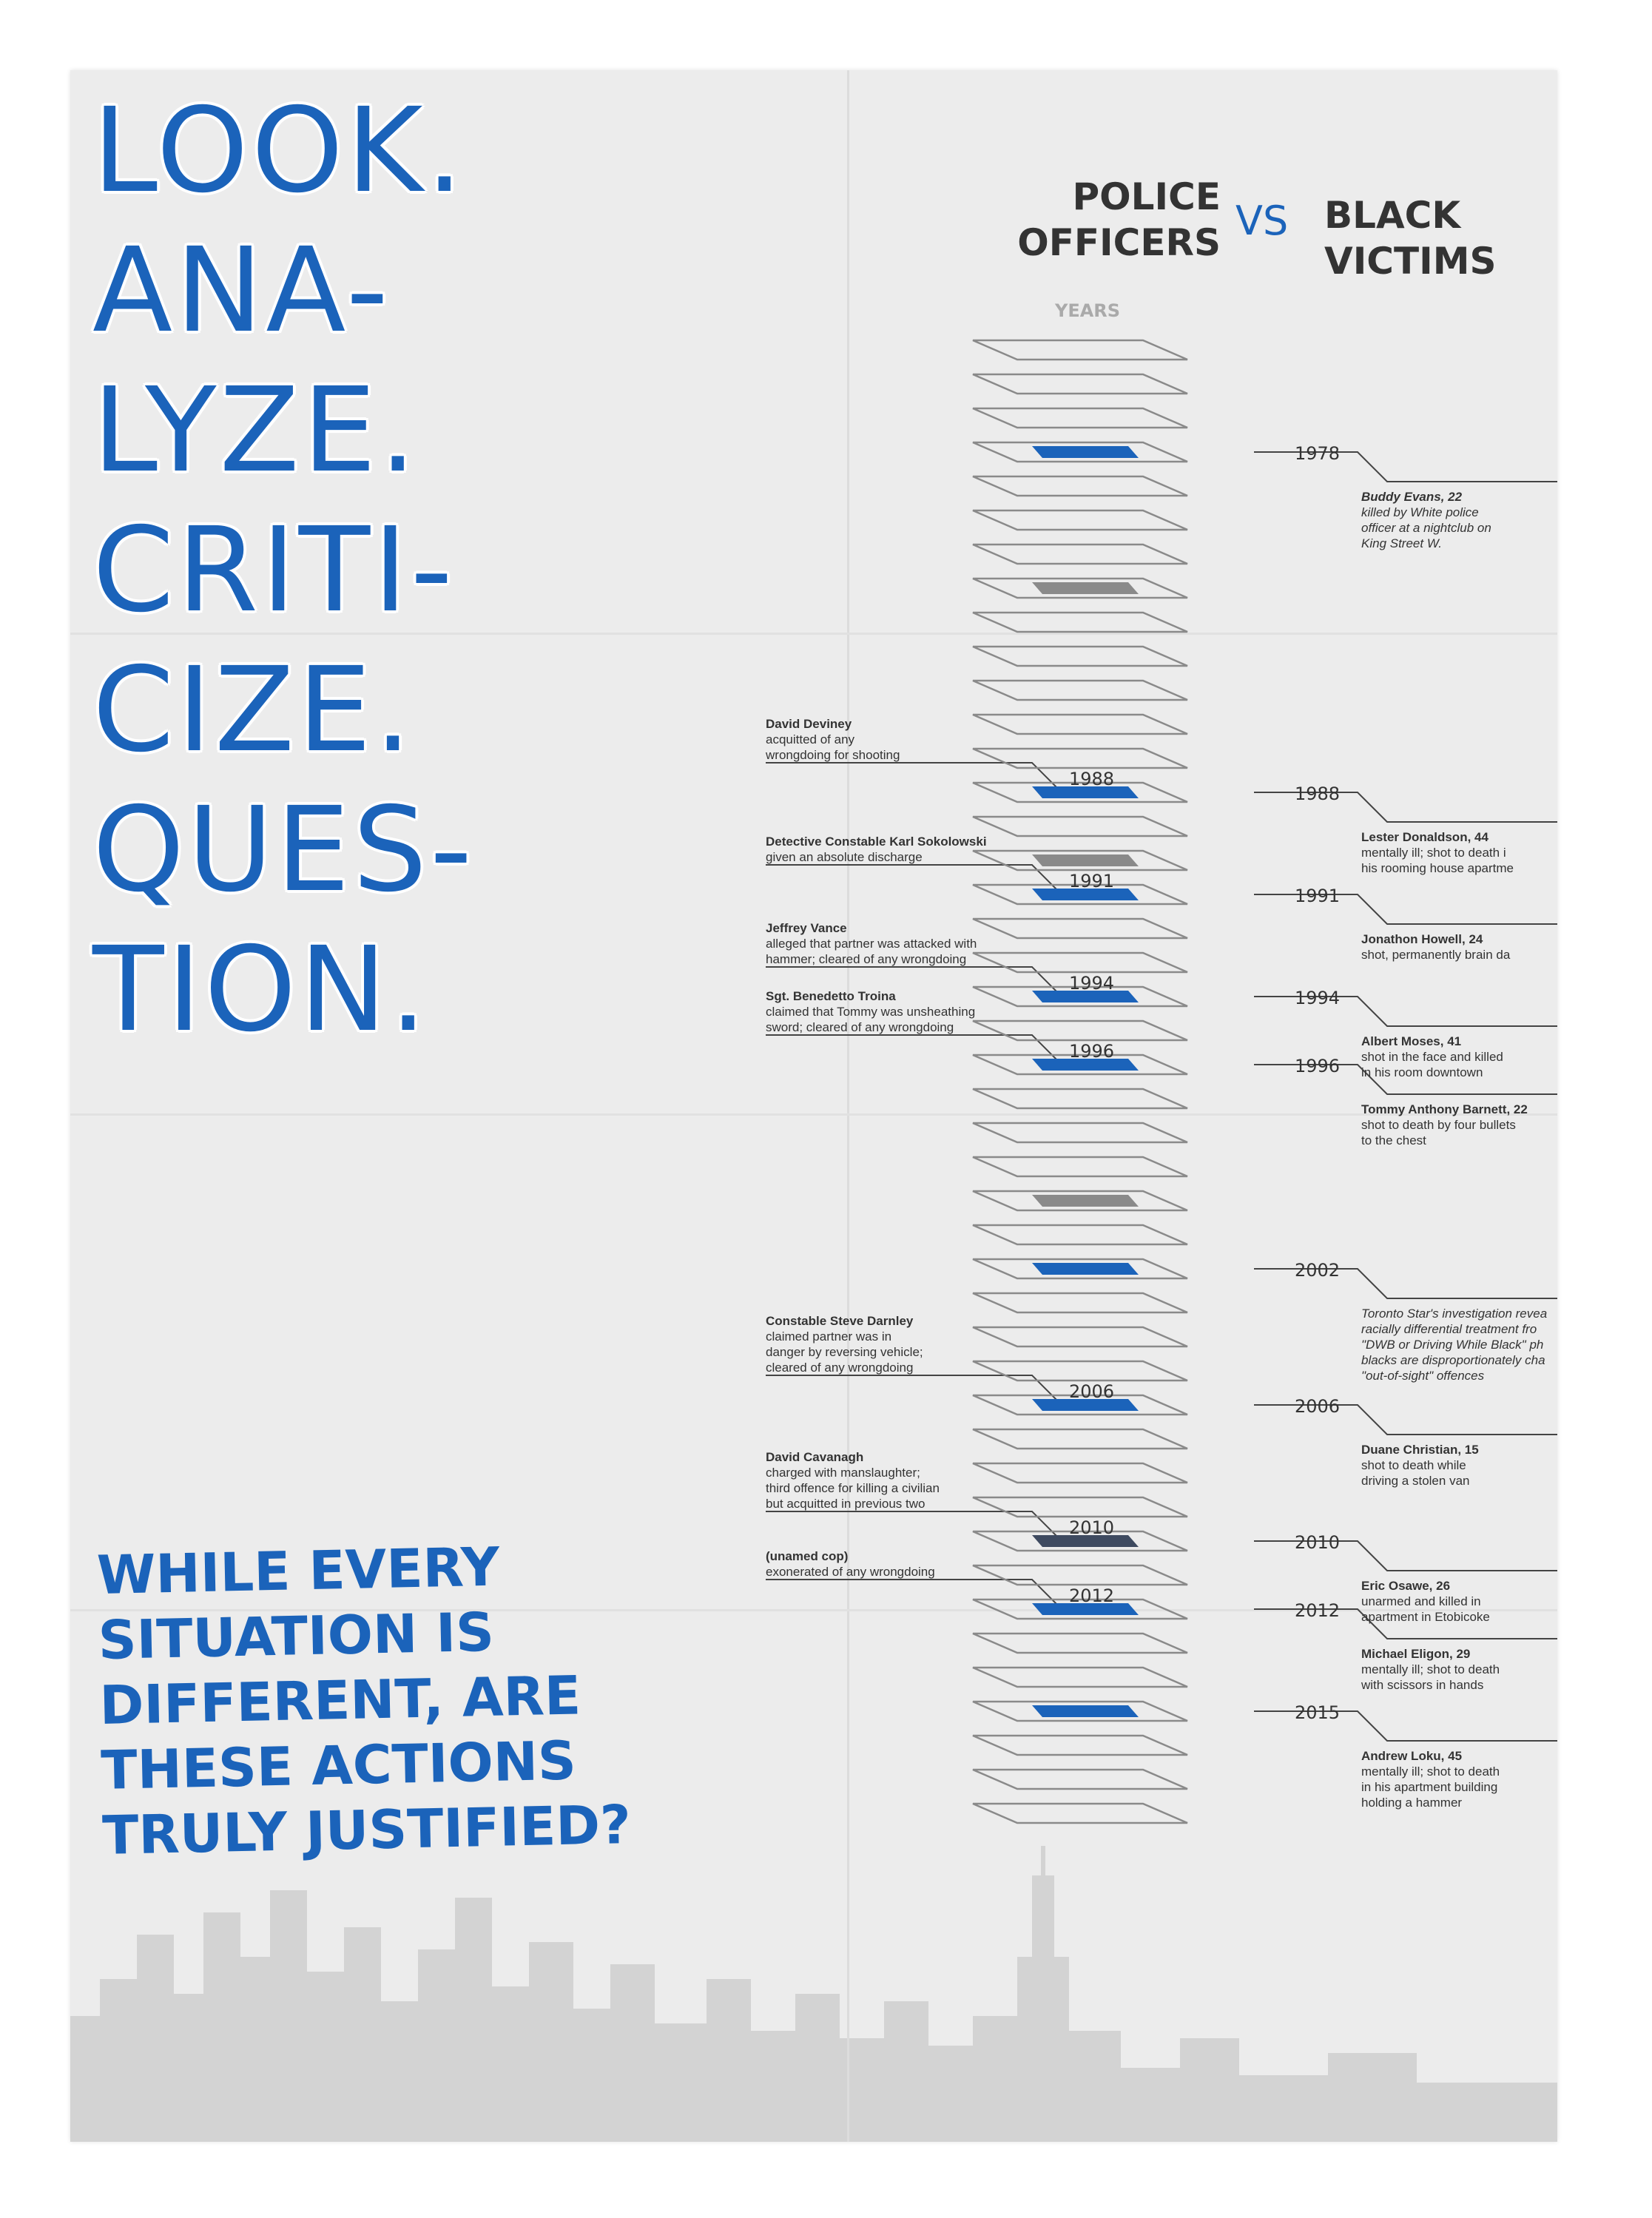  I want to click on officer-label-desc: but acquitted in previous two, so click(846, 1504).